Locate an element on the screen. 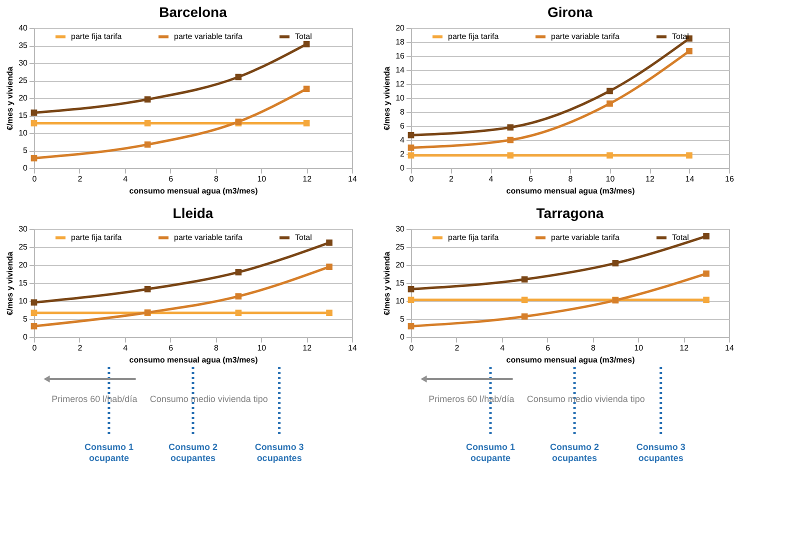  y-tick-label: 18 is located at coordinates (401, 42).